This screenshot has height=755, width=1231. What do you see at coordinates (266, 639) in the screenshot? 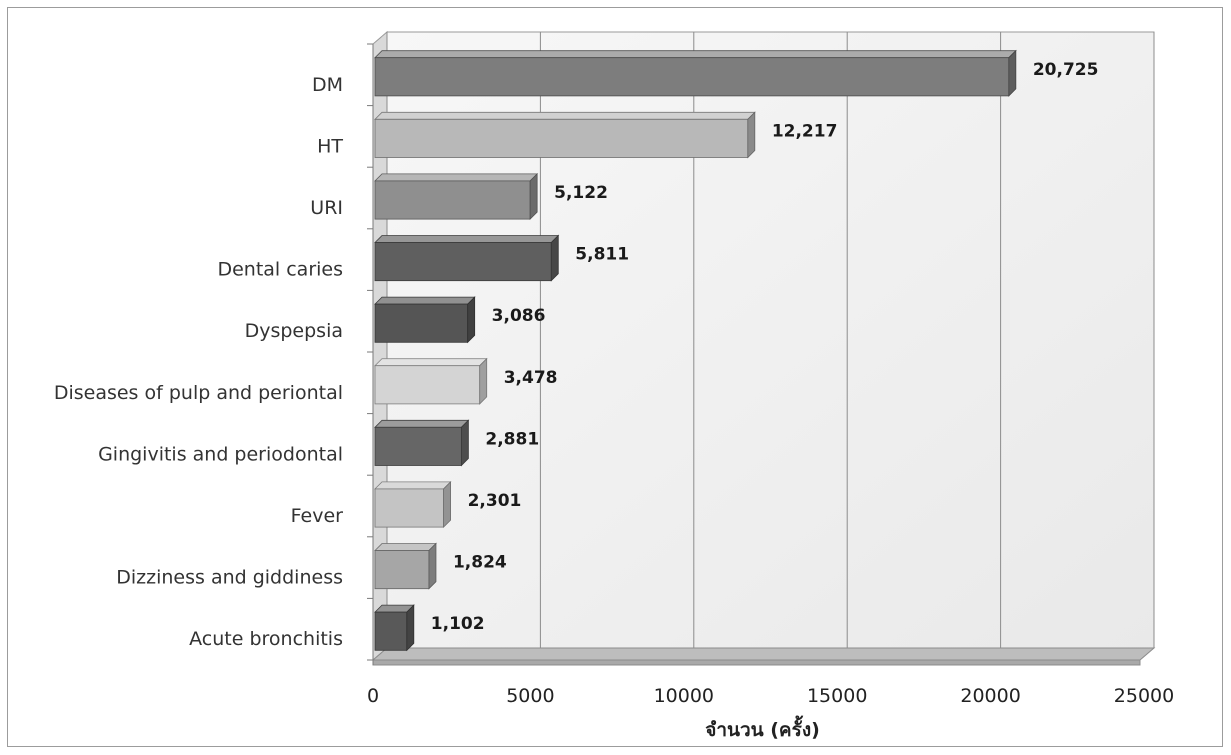
I see `category-label: Acute bronchitis` at bounding box center [266, 639].